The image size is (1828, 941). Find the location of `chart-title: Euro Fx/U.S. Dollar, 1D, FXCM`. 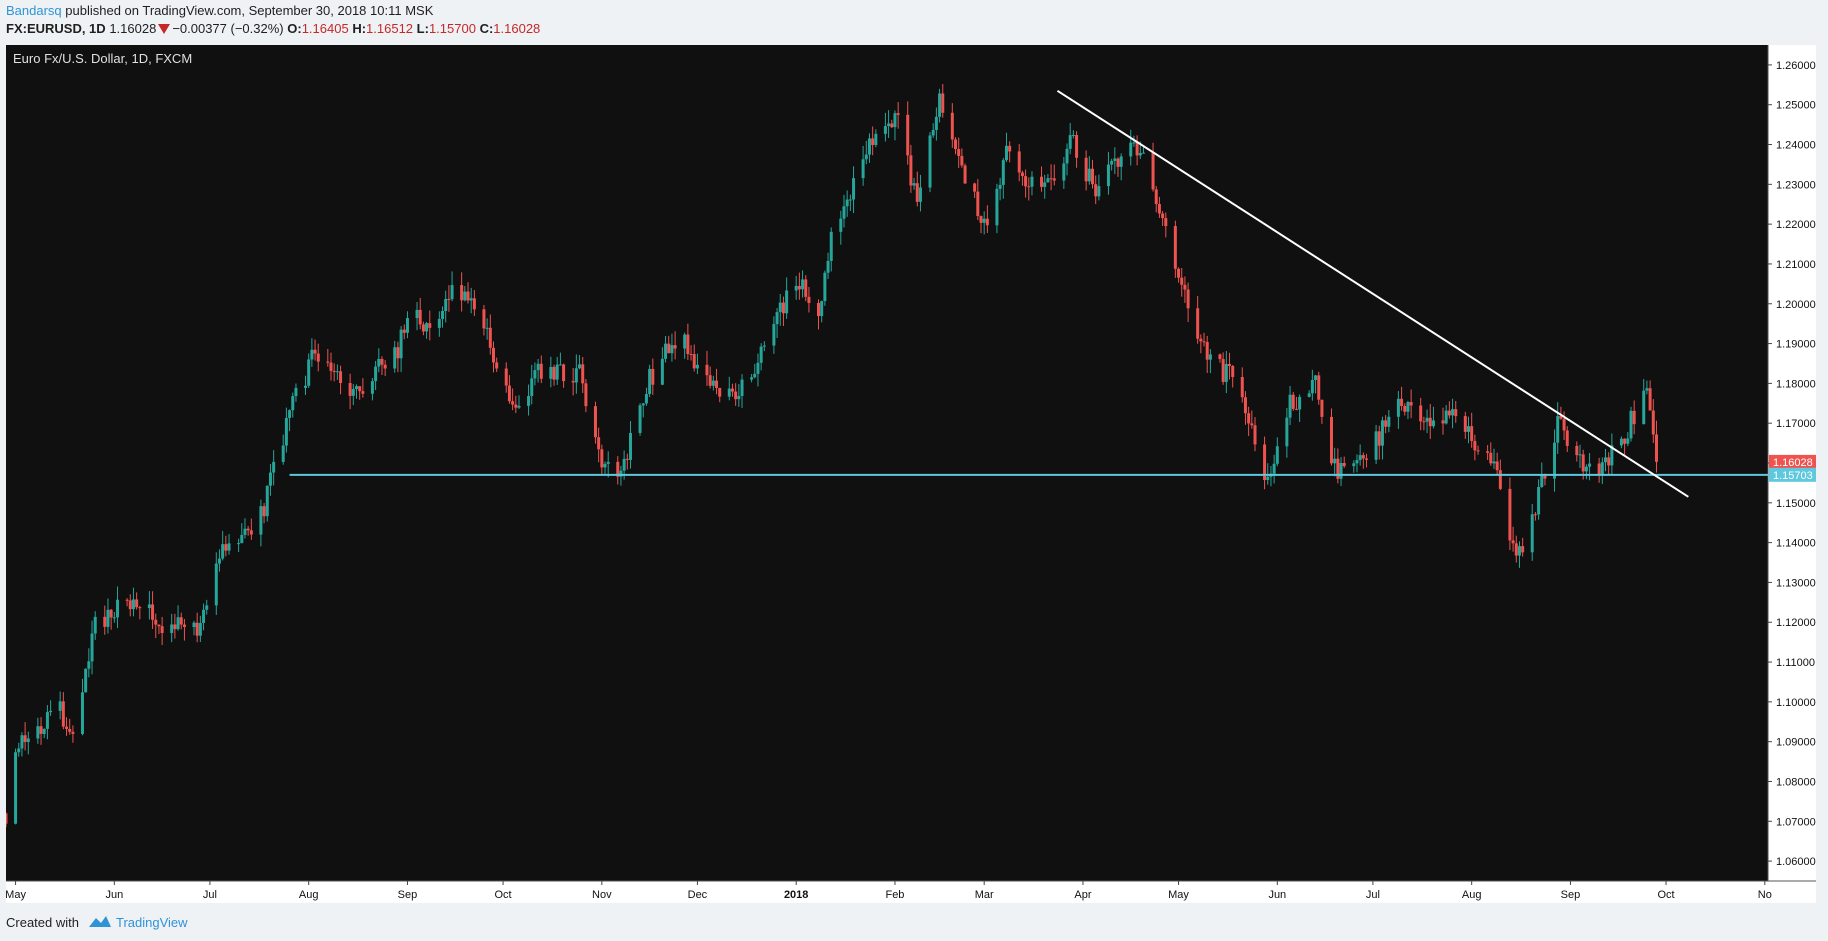

chart-title: Euro Fx/U.S. Dollar, 1D, FXCM is located at coordinates (102, 58).